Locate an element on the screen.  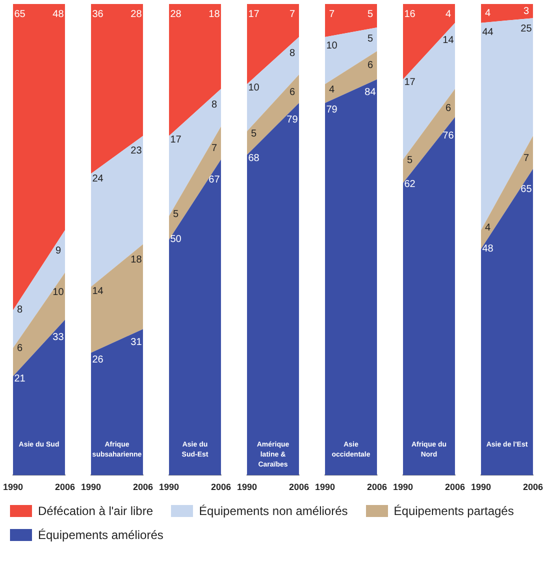
data-label: 24 is located at coordinates (98, 178).